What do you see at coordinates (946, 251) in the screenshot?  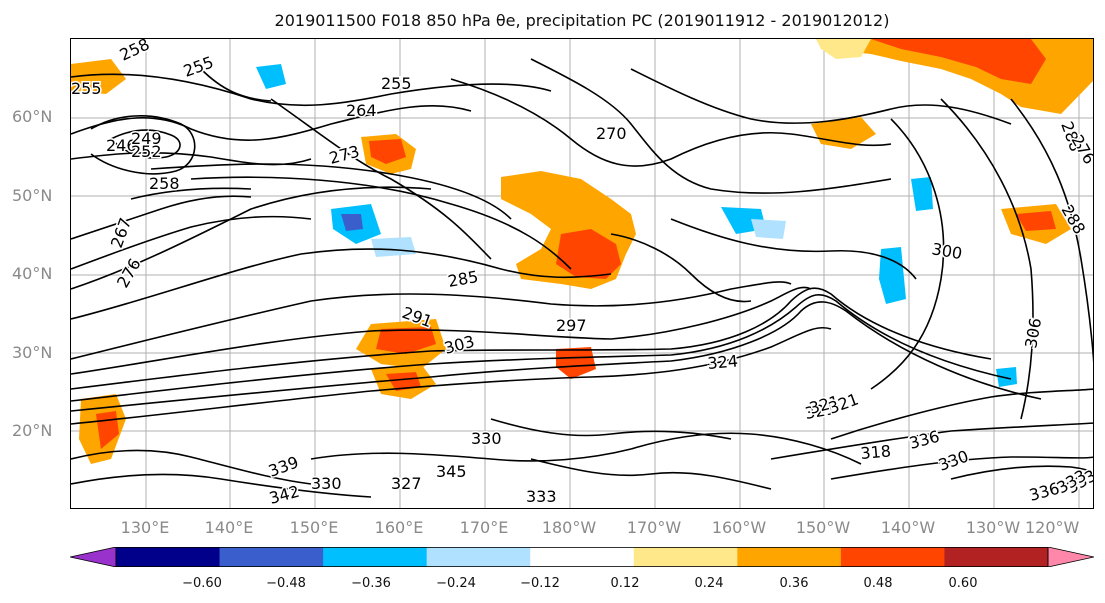 I see `contour-label: 300` at bounding box center [946, 251].